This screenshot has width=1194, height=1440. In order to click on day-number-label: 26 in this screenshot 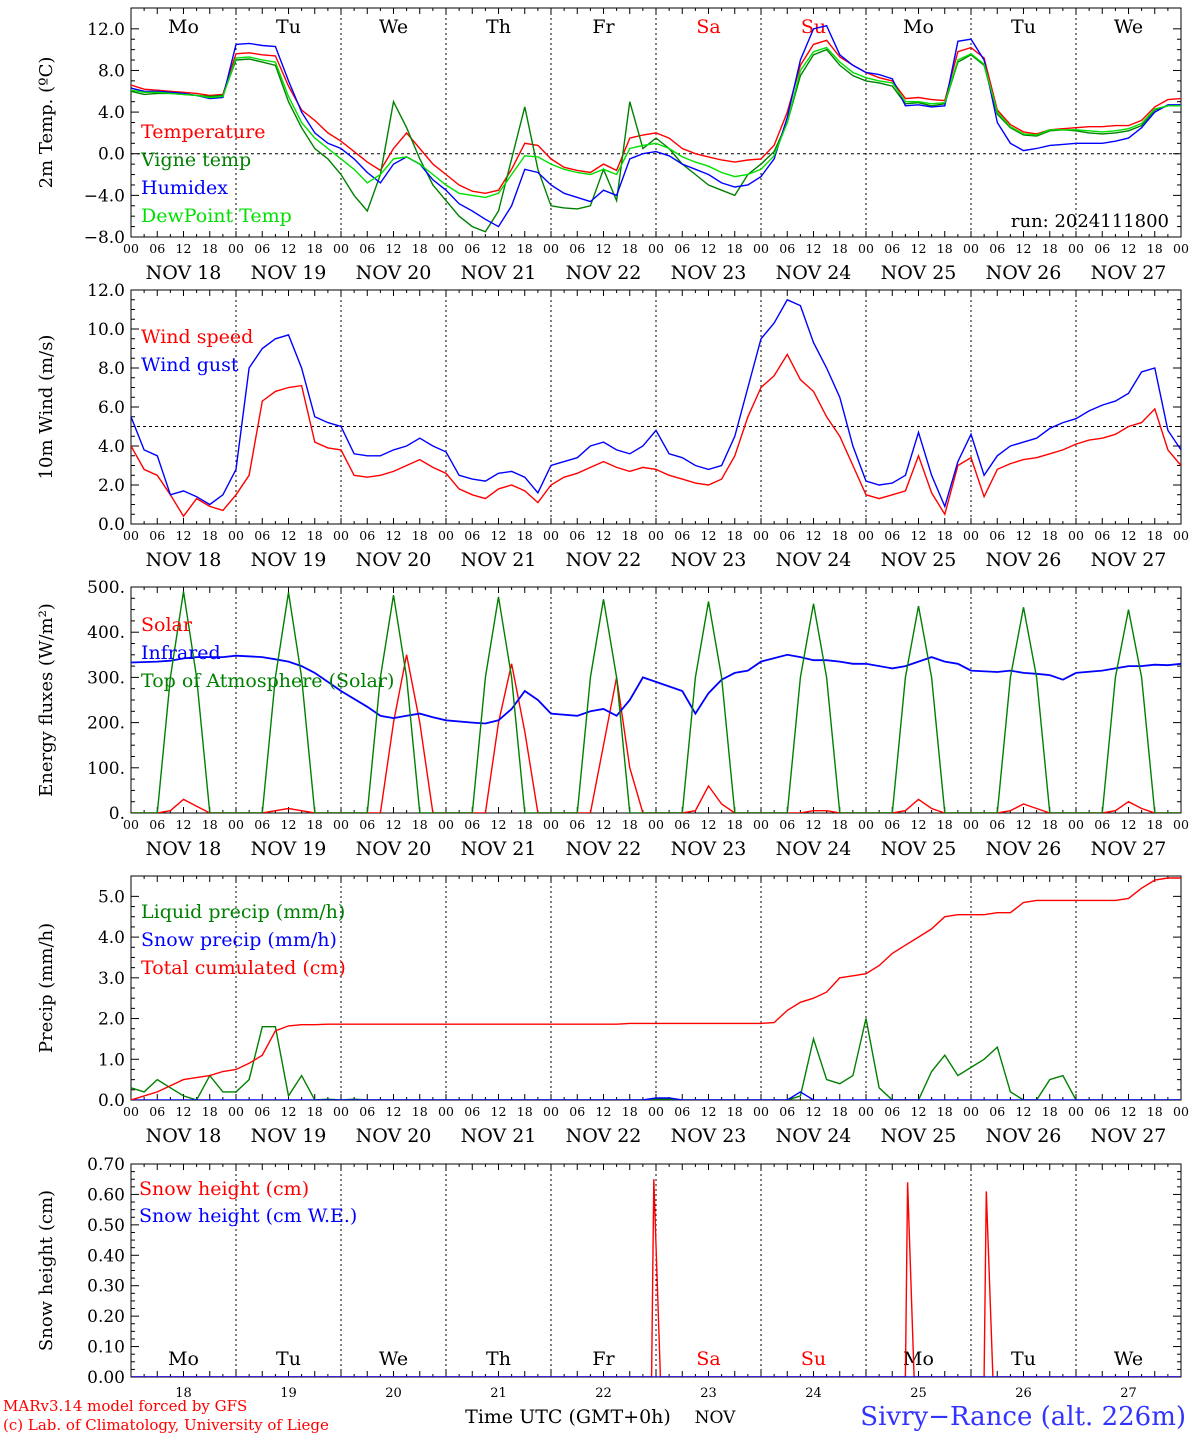, I will do `click(1023, 1393)`.